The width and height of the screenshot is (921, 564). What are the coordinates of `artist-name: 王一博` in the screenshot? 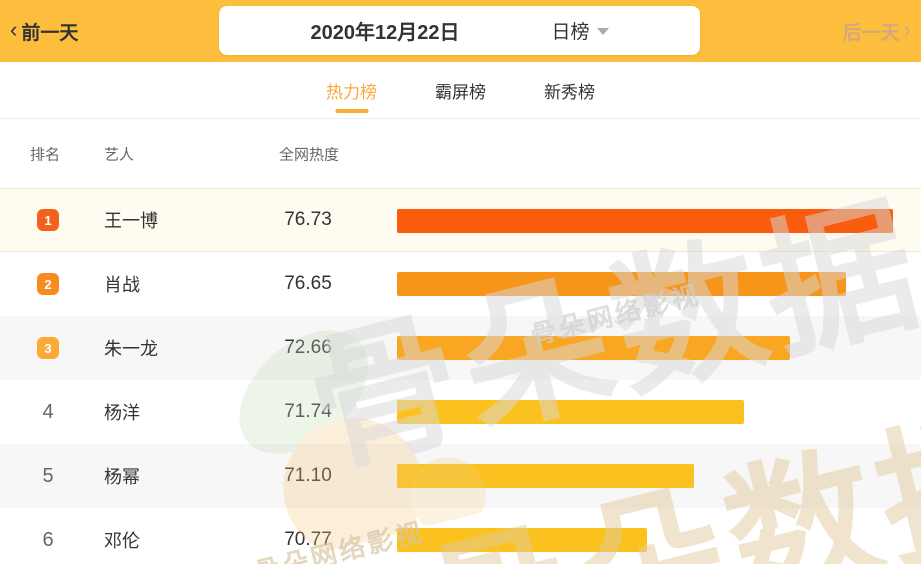 It's located at (131, 221).